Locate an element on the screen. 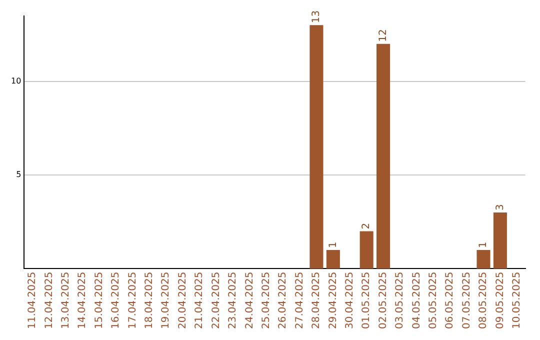  x-tick-label: 22.04.2025 is located at coordinates (216, 301).